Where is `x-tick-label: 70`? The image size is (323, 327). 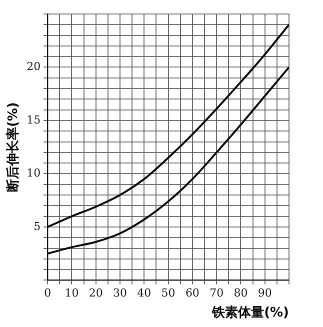 x-tick-label: 70 is located at coordinates (217, 293).